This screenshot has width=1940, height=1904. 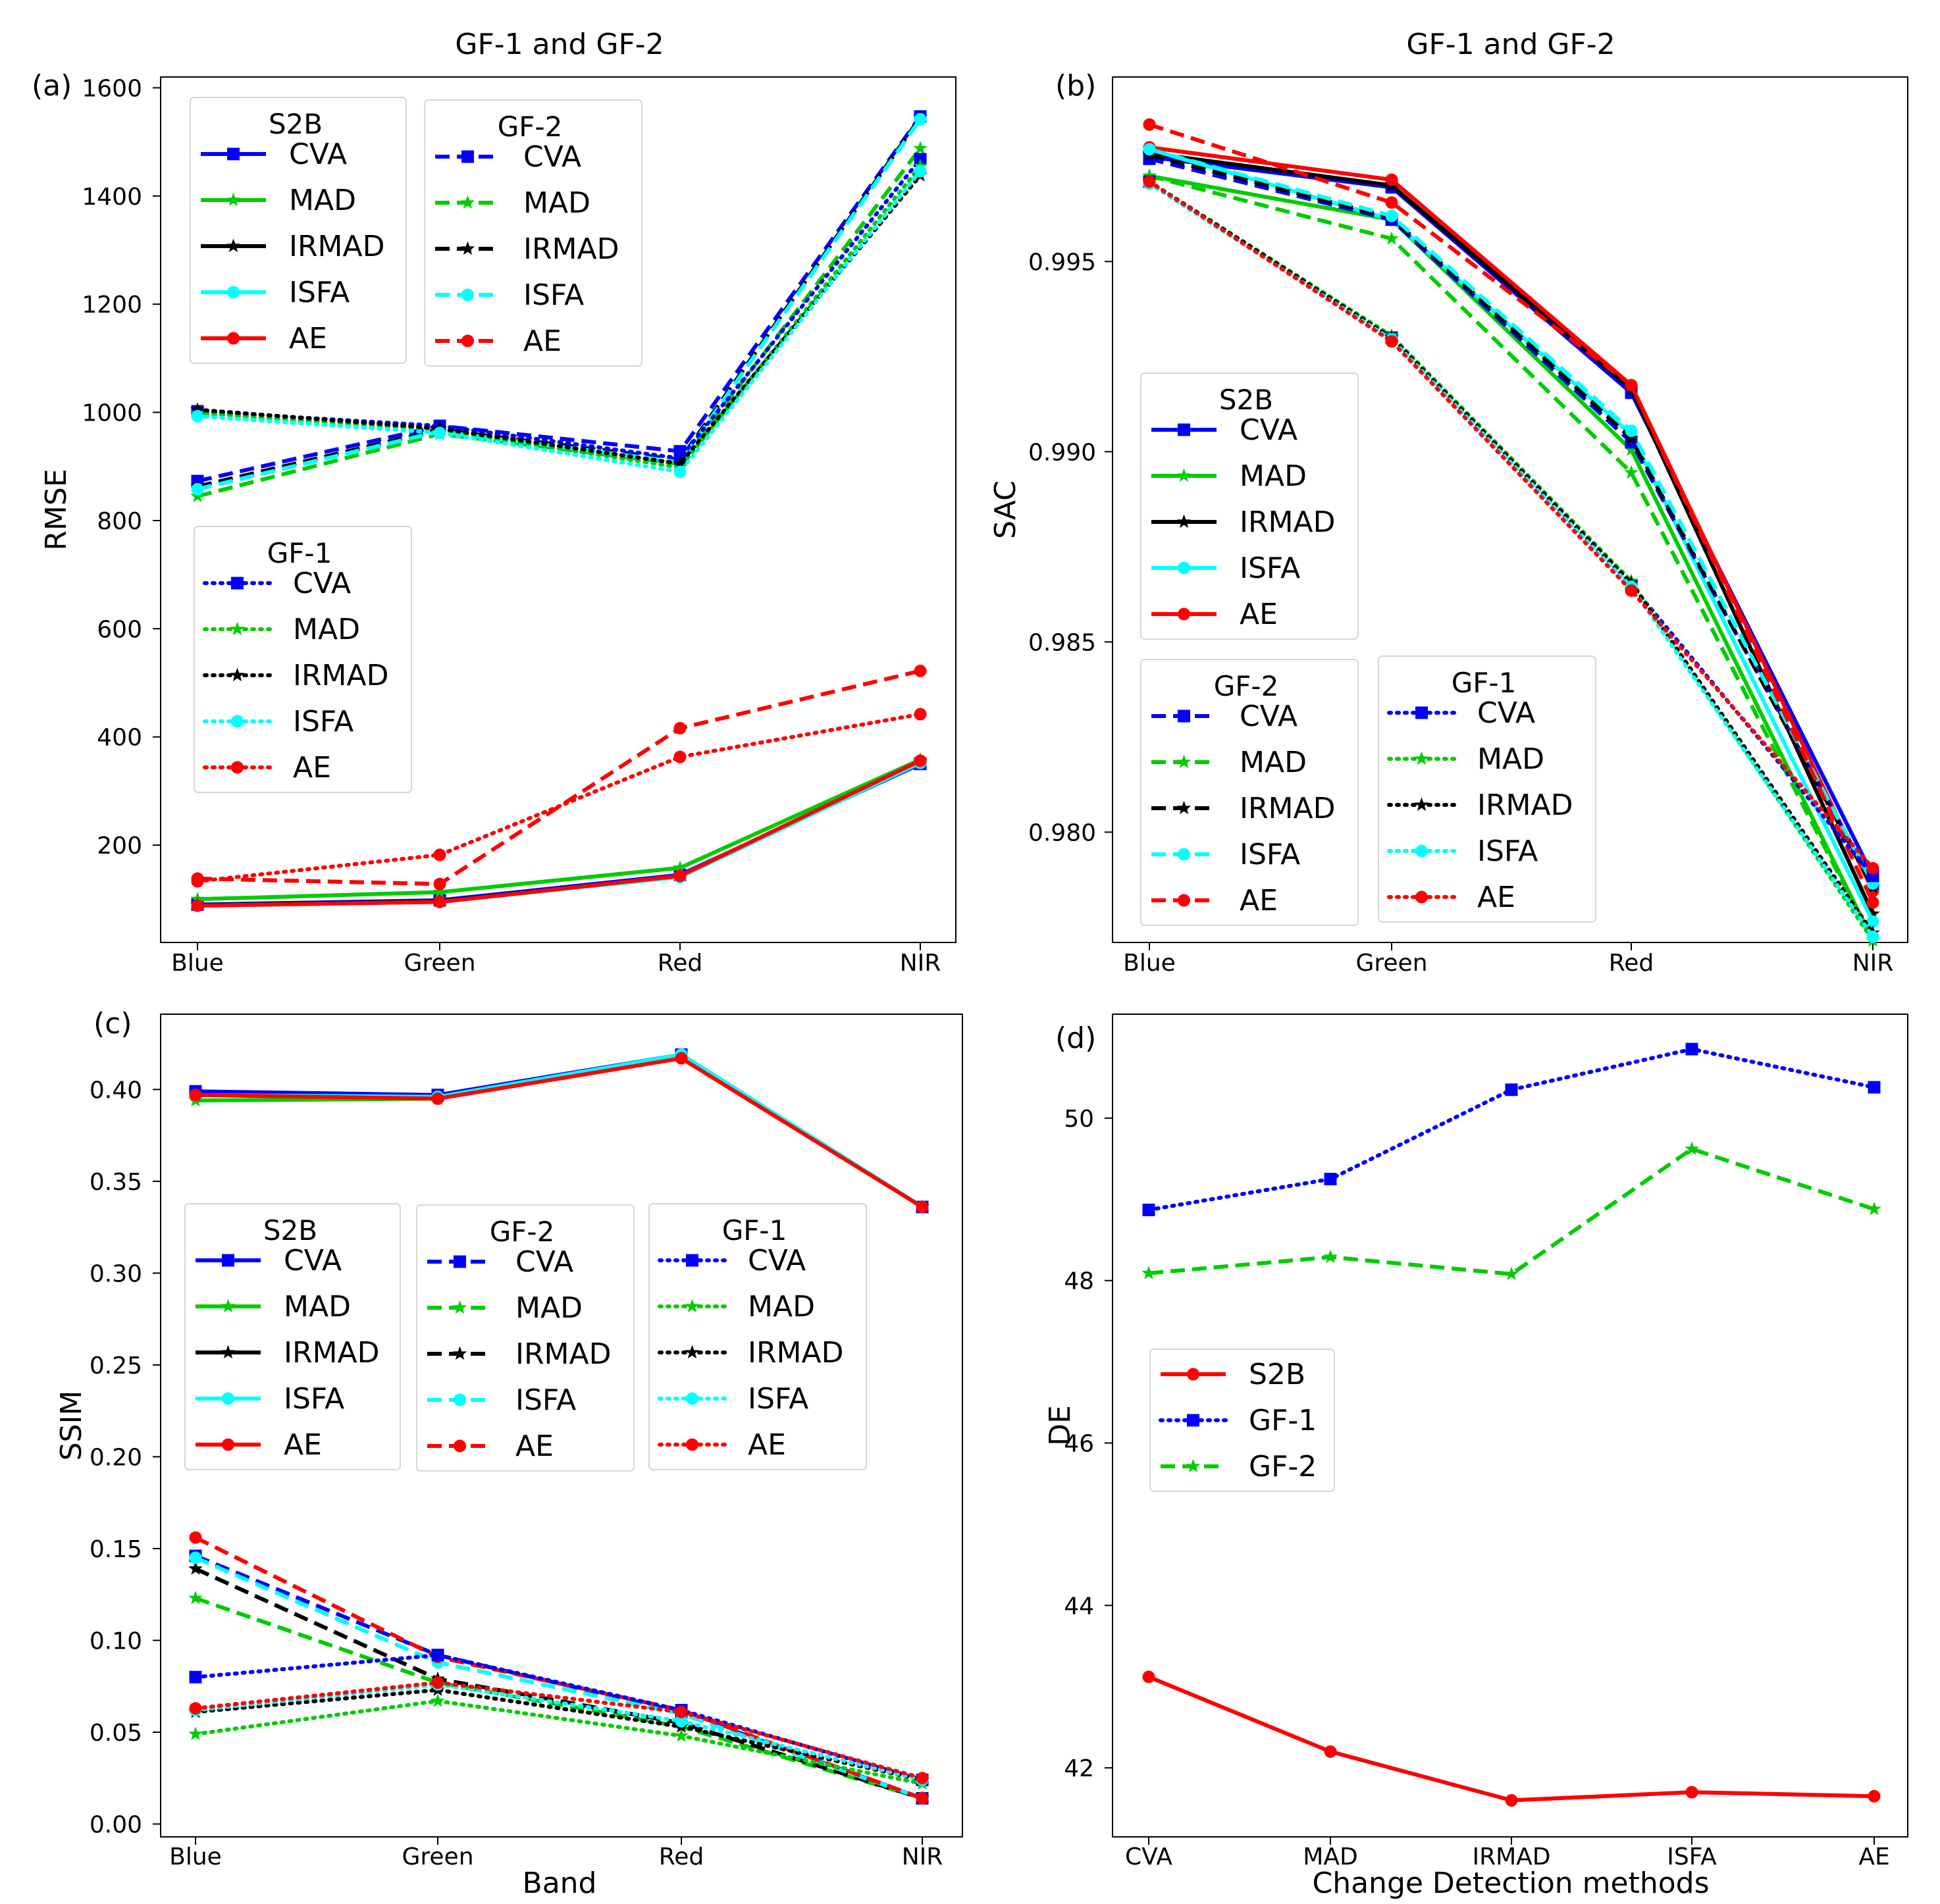 What do you see at coordinates (1631, 963) in the screenshot?
I see `x-tick-label: Red` at bounding box center [1631, 963].